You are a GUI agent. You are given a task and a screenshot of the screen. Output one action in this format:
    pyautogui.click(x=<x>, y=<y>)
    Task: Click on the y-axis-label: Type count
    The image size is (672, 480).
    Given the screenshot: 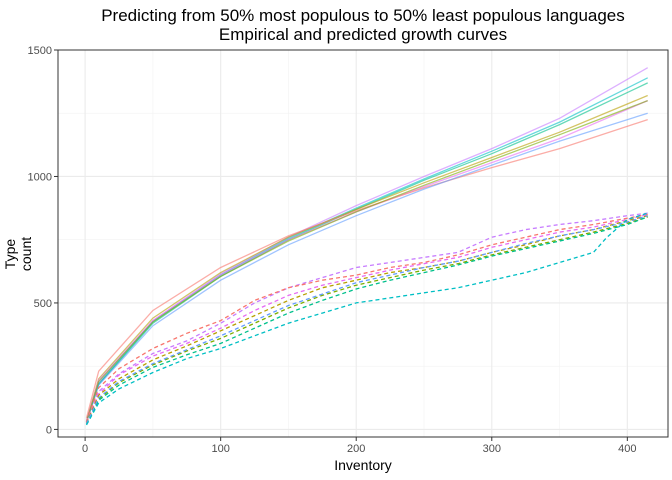 What is the action you would take?
    pyautogui.click(x=18, y=254)
    